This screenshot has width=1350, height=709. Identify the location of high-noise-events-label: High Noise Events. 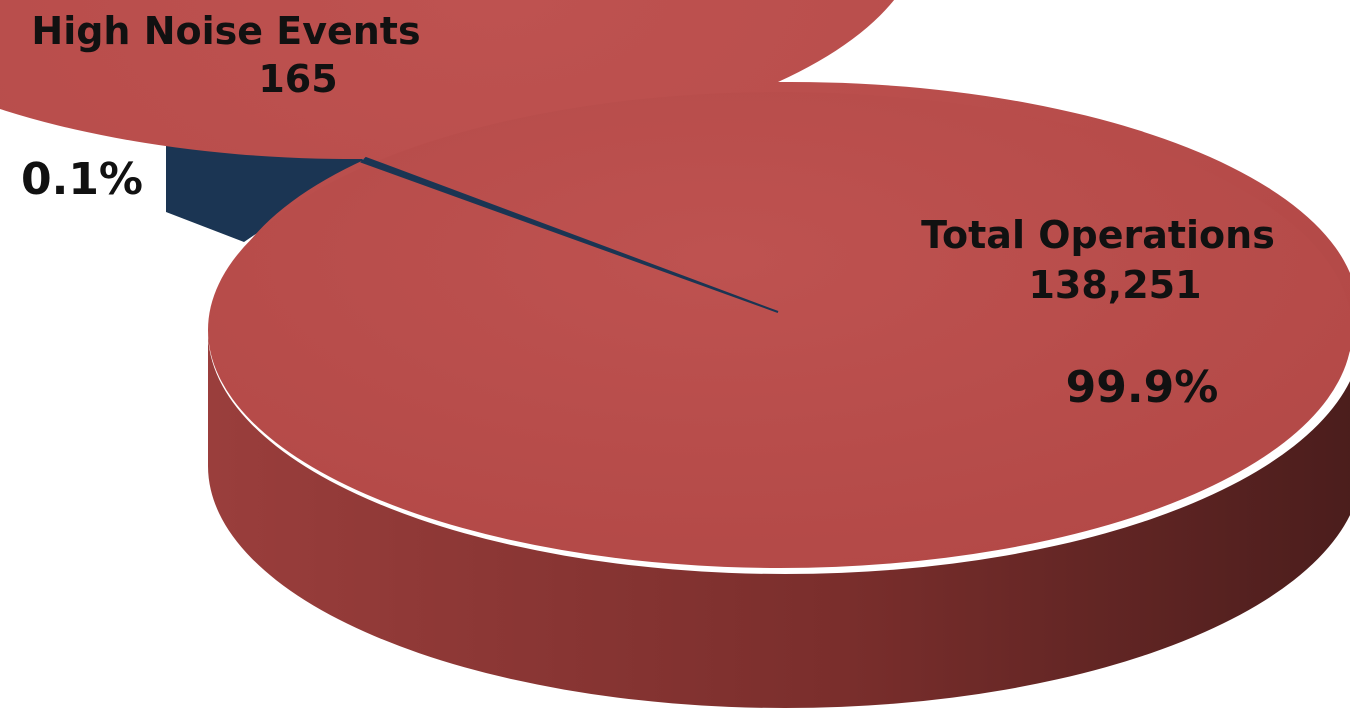
(225, 31).